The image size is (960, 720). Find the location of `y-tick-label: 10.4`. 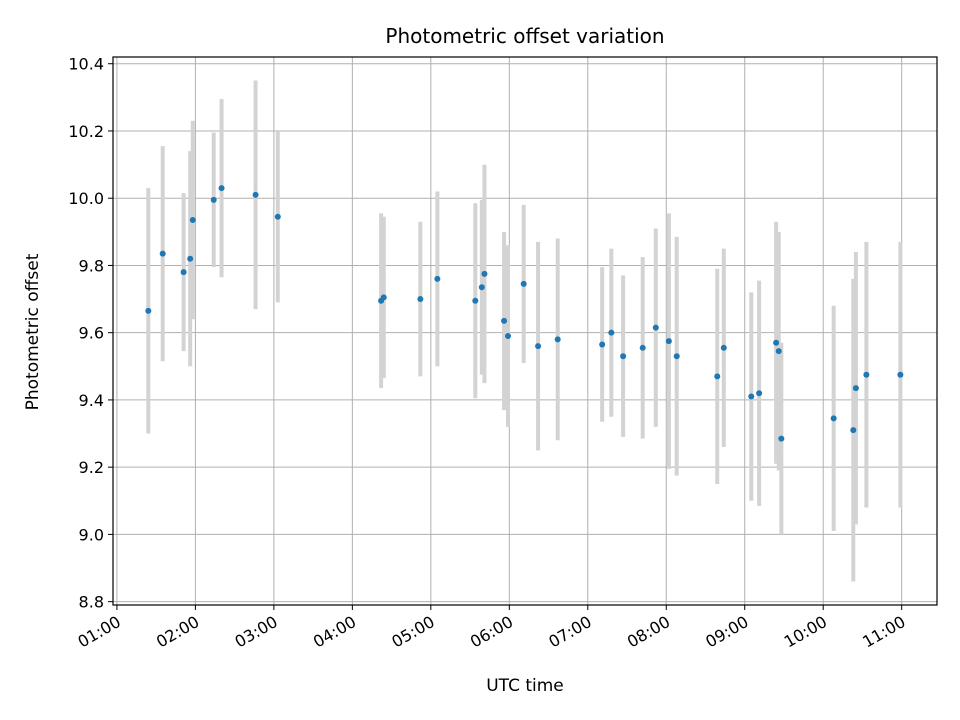

y-tick-label: 10.4 is located at coordinates (86, 64).